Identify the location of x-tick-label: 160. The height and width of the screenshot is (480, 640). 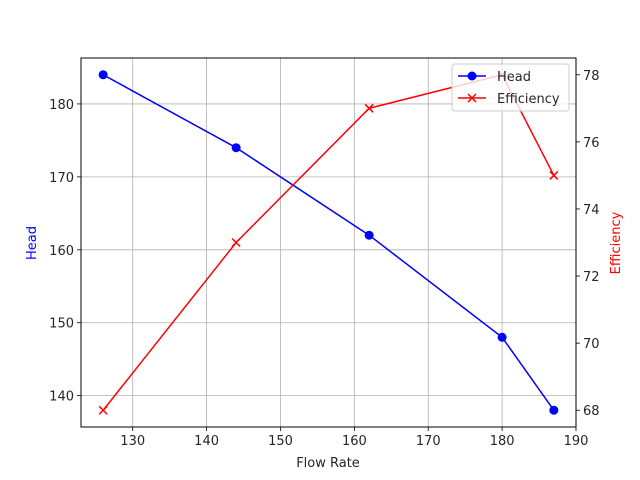
(354, 441).